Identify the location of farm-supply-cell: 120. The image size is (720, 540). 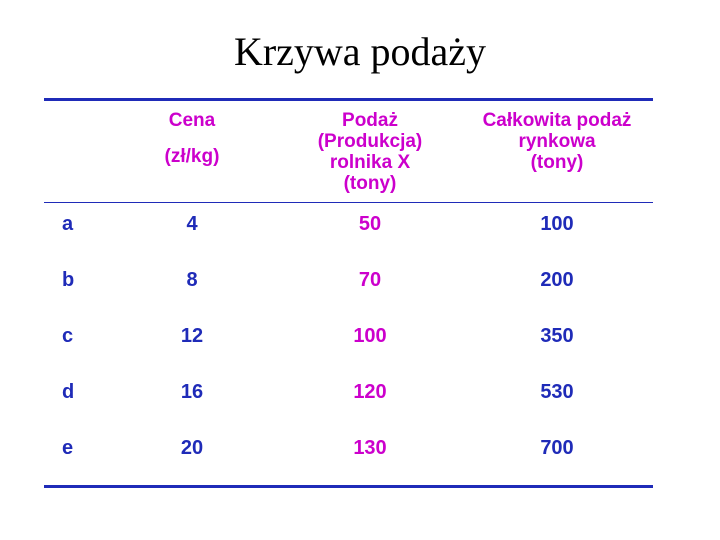
(370, 392).